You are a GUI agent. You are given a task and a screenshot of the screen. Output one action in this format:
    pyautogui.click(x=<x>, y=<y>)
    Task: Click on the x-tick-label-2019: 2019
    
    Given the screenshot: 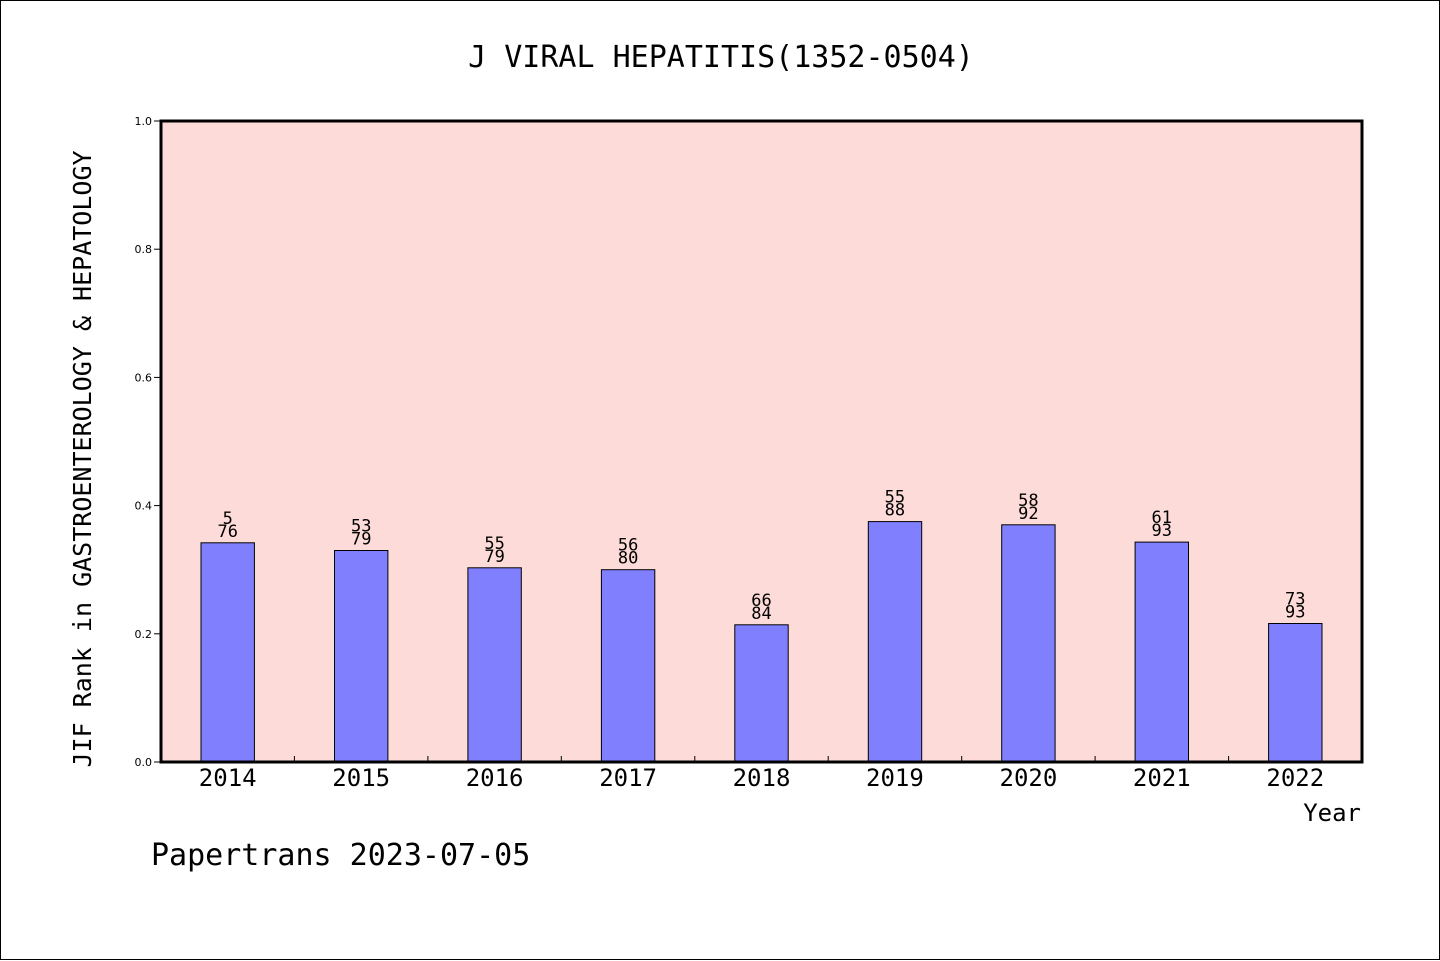 What is the action you would take?
    pyautogui.click(x=895, y=778)
    